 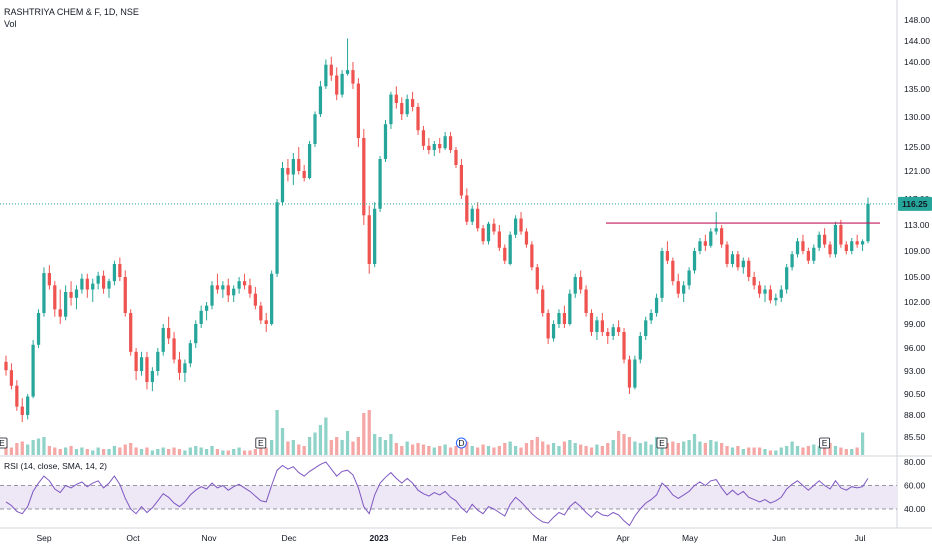 What do you see at coordinates (662, 443) in the screenshot?
I see `earnings-marker-label: E` at bounding box center [662, 443].